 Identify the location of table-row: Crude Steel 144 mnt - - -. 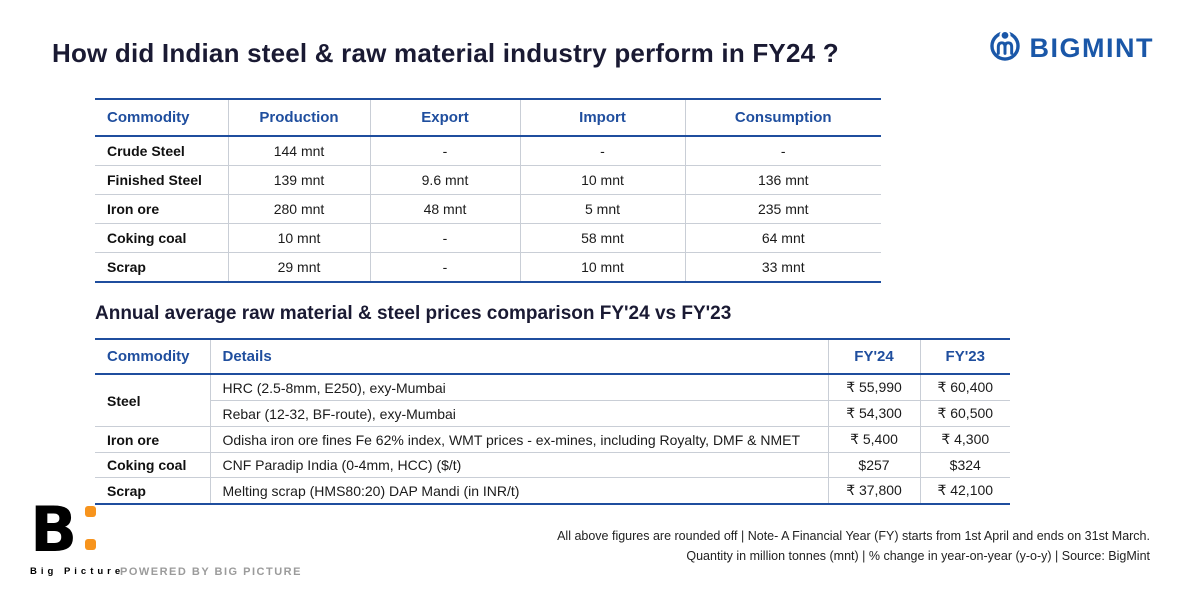
(488, 150).